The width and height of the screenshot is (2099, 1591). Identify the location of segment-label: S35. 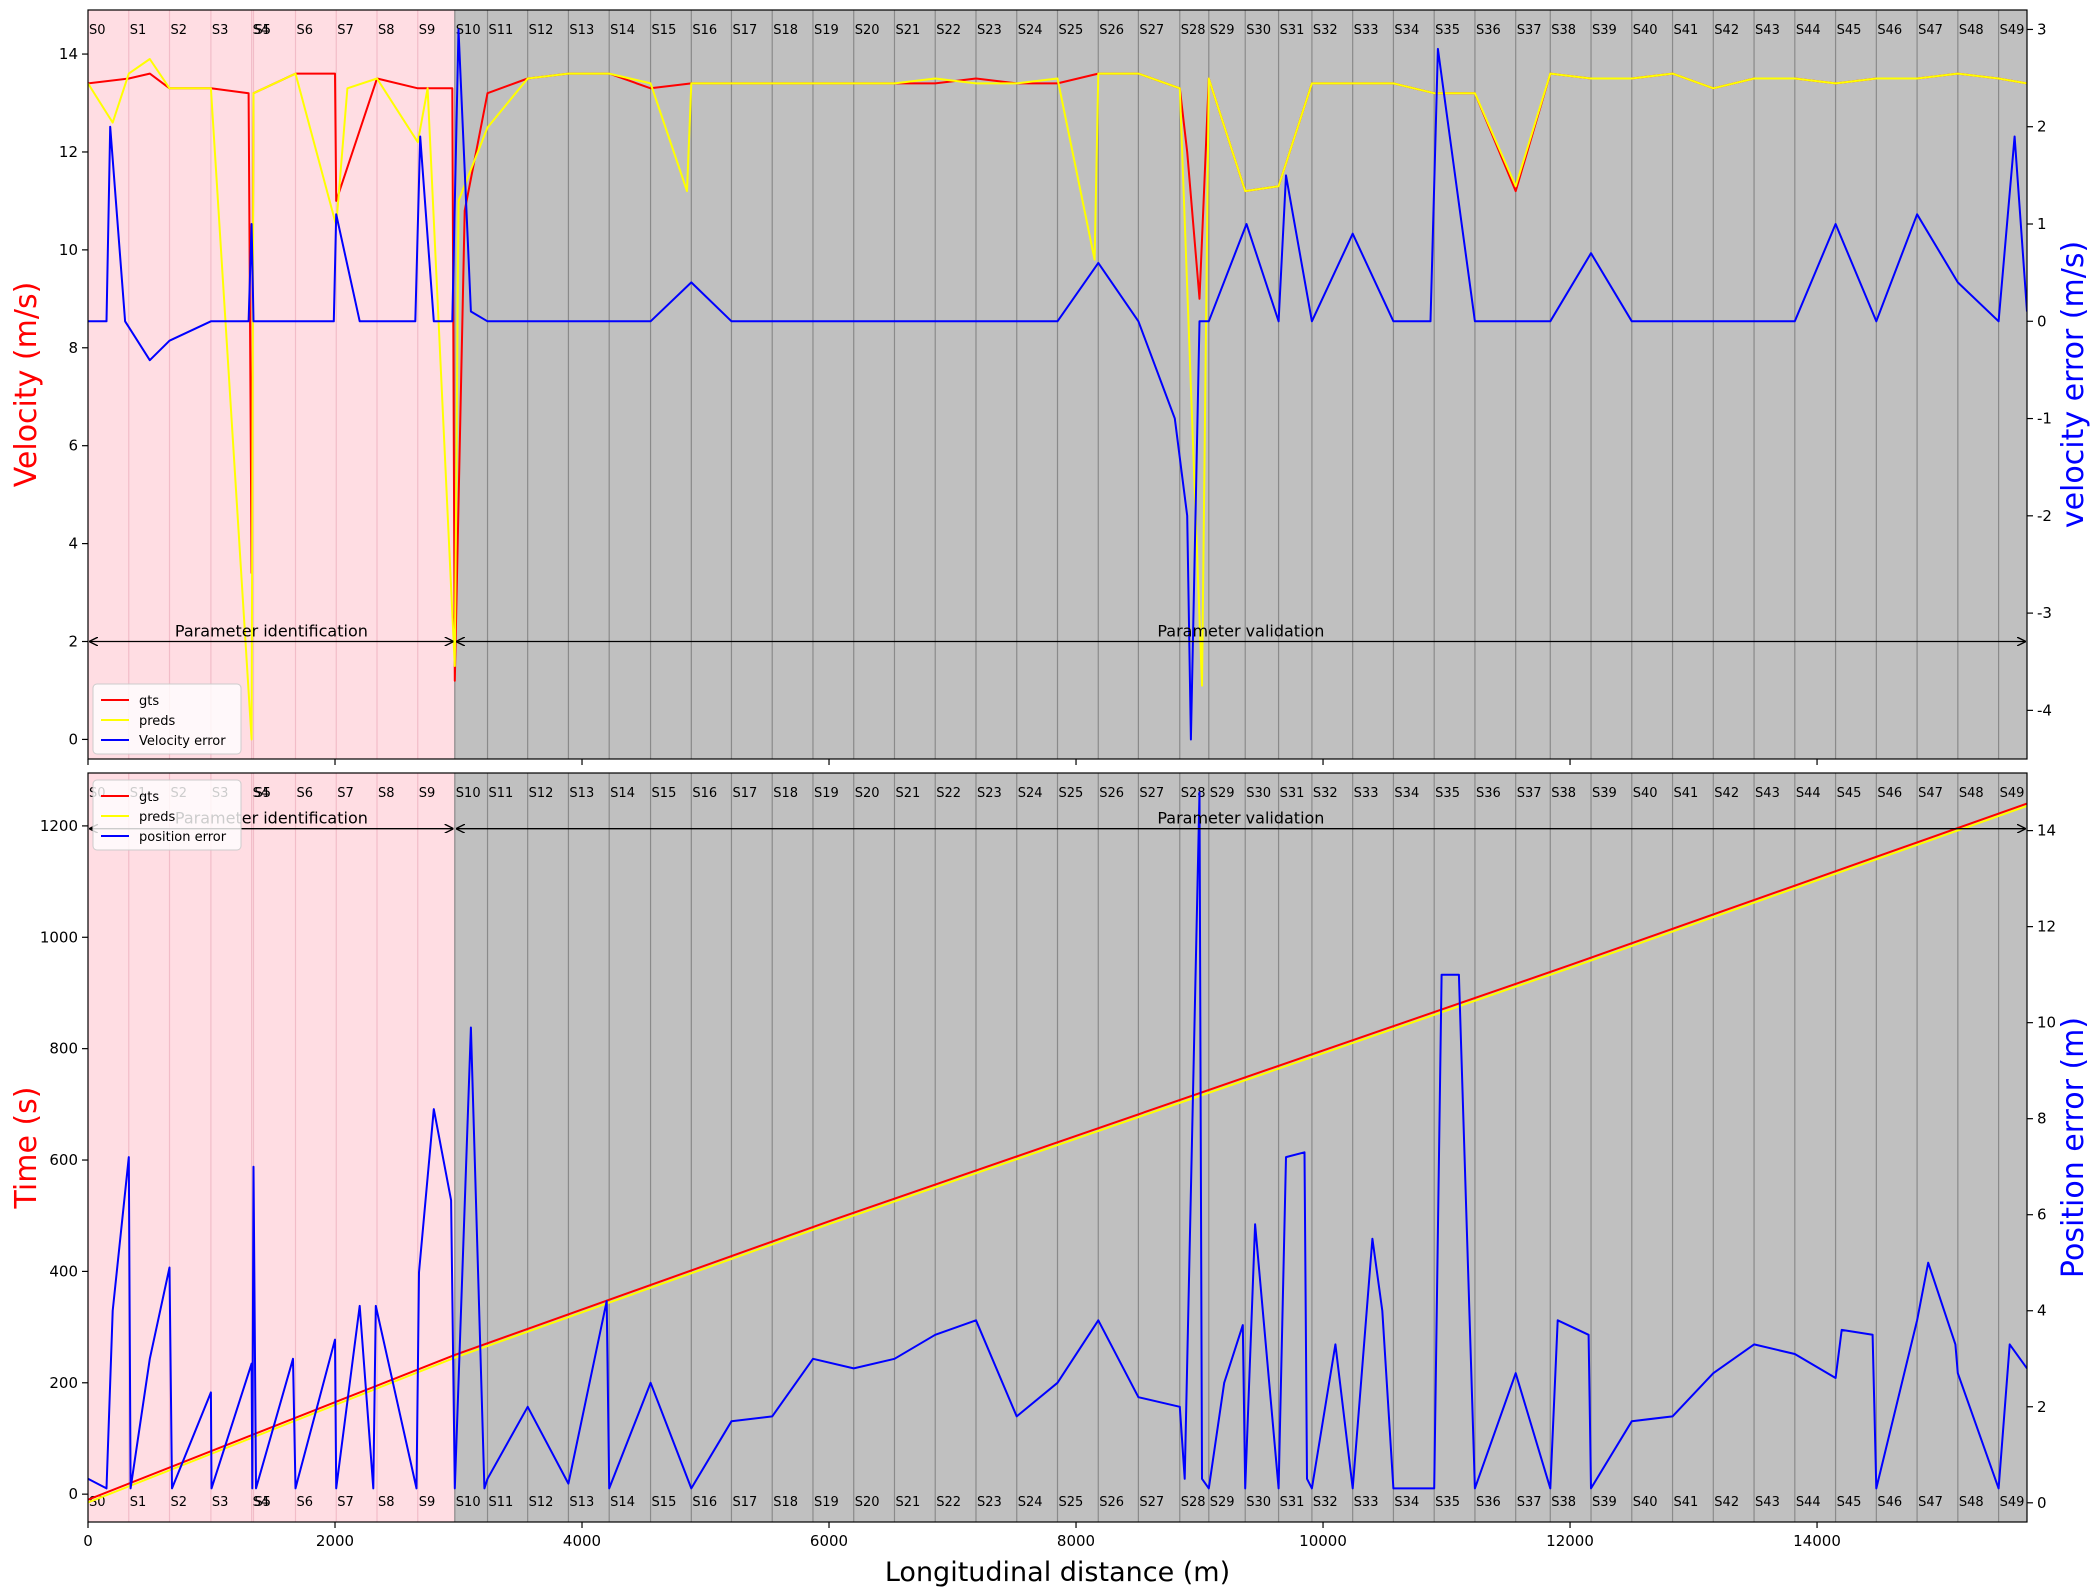
(1447, 30).